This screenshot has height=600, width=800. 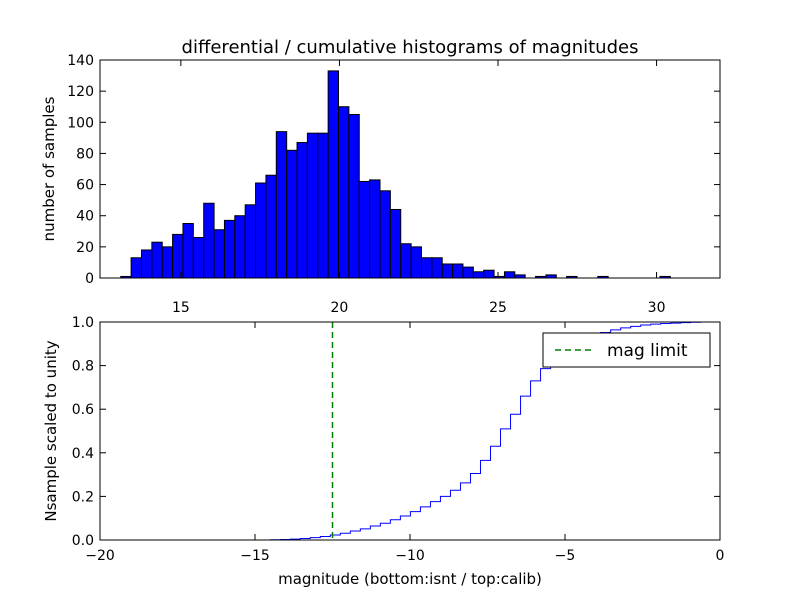 What do you see at coordinates (83, 541) in the screenshot?
I see `bottom-y-tick-label: 0.0` at bounding box center [83, 541].